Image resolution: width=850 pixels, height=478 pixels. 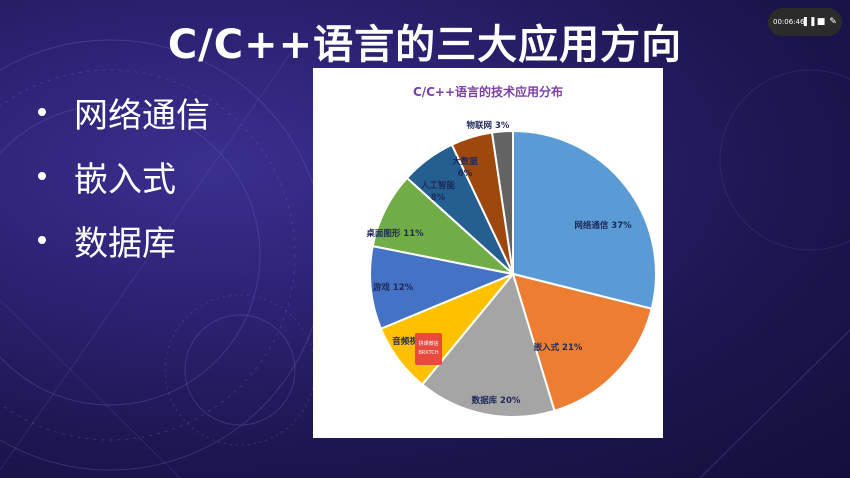 I want to click on bullet-item: 数据库, so click(x=124, y=240).